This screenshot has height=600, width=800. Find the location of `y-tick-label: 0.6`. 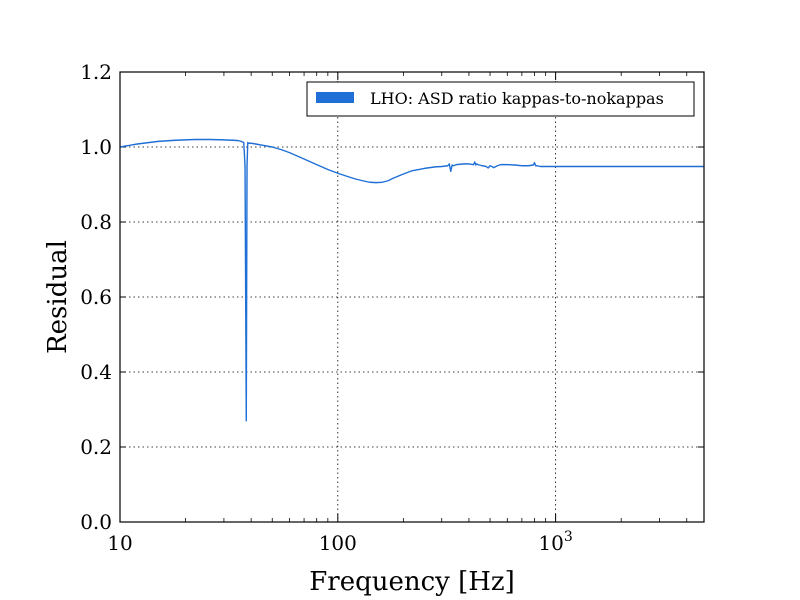

y-tick-label: 0.6 is located at coordinates (96, 297).